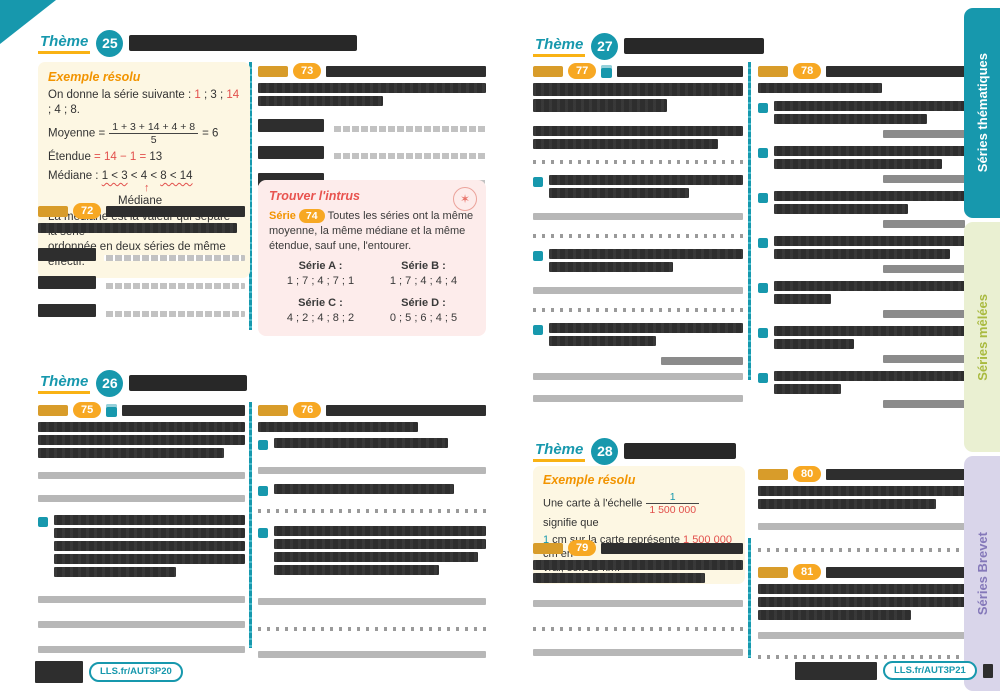 The height and width of the screenshot is (691, 1000). Describe the element at coordinates (930, 671) in the screenshot. I see `lls-link-right: LLS.fr/AUT3P21` at that location.